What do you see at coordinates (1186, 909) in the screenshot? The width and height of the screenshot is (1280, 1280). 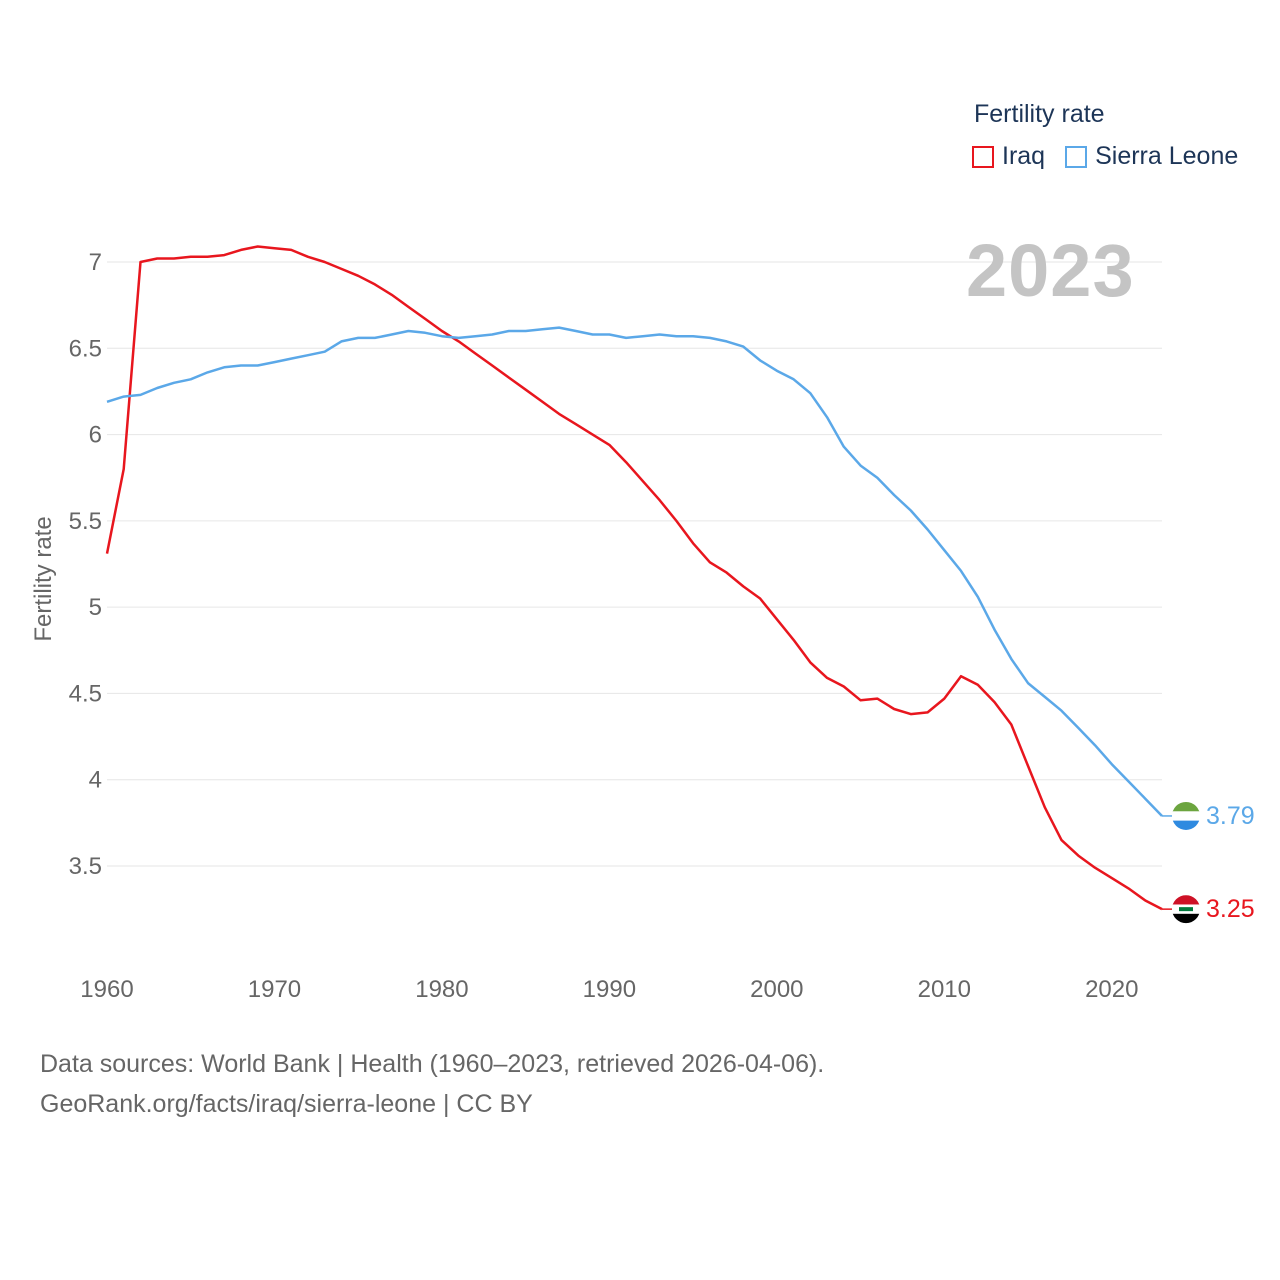 I see `iraq-flag-icon` at bounding box center [1186, 909].